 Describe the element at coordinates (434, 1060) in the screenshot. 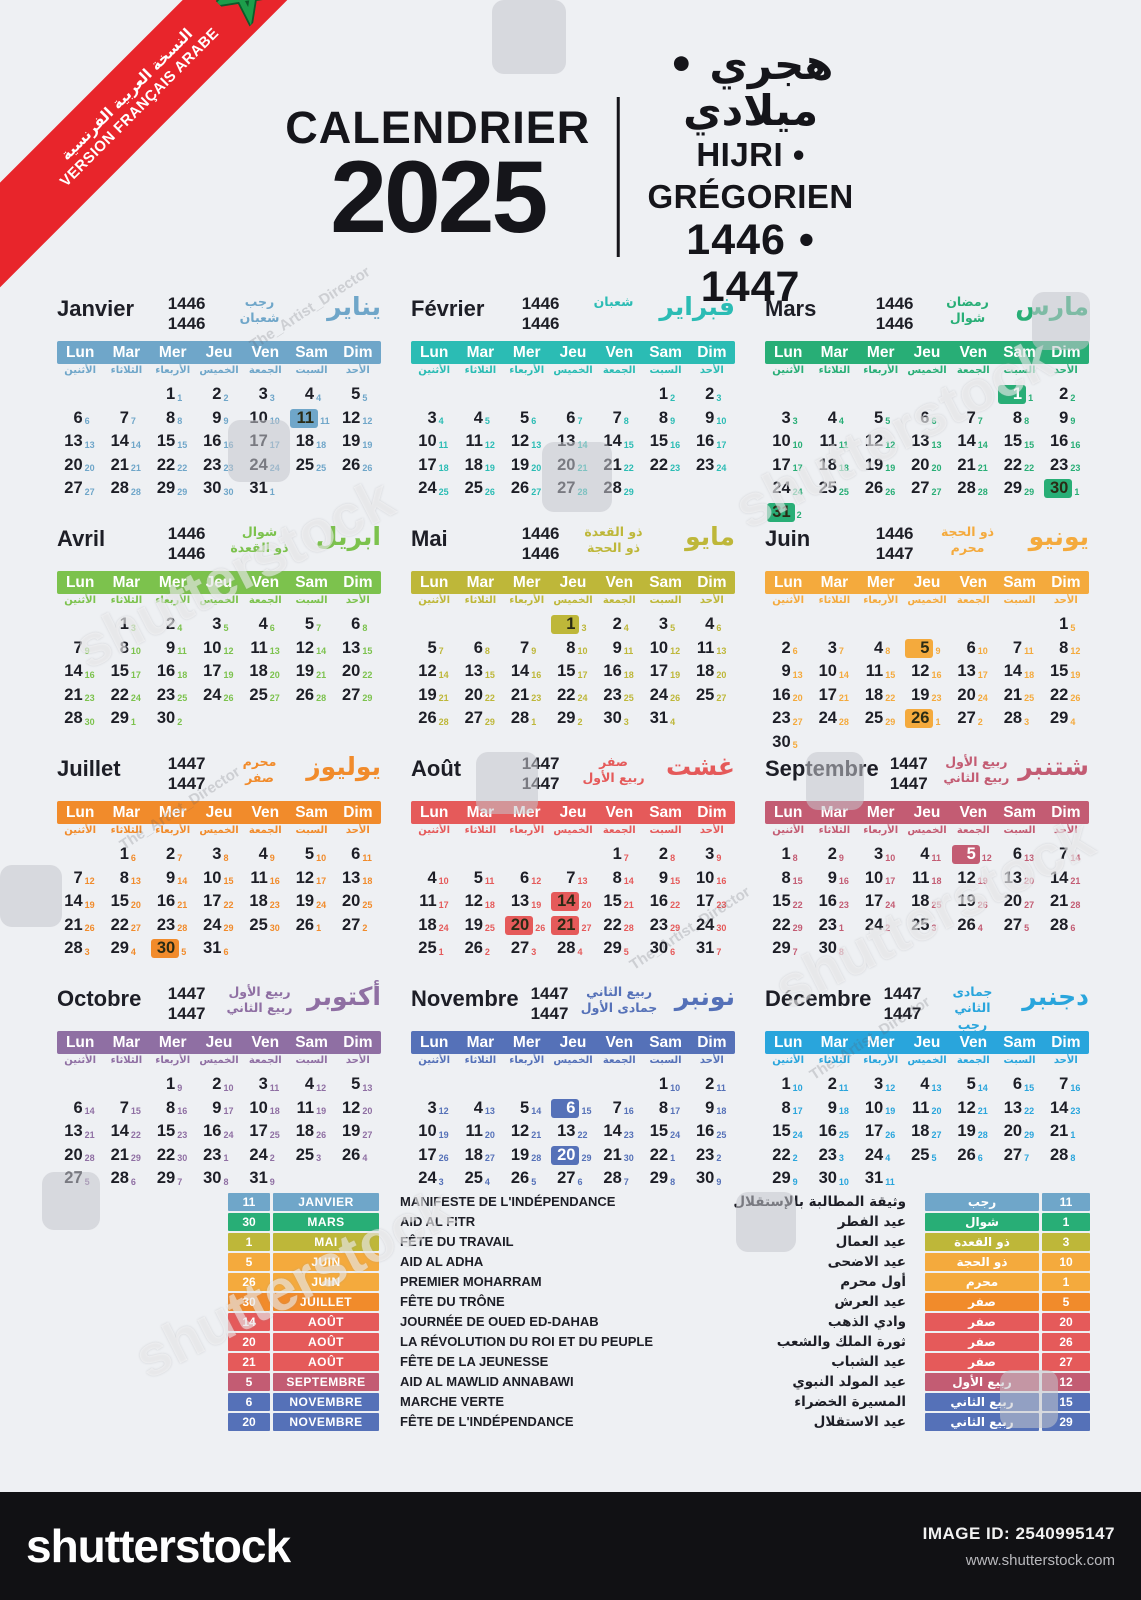

I see `weekday-ar: الأثنين` at that location.